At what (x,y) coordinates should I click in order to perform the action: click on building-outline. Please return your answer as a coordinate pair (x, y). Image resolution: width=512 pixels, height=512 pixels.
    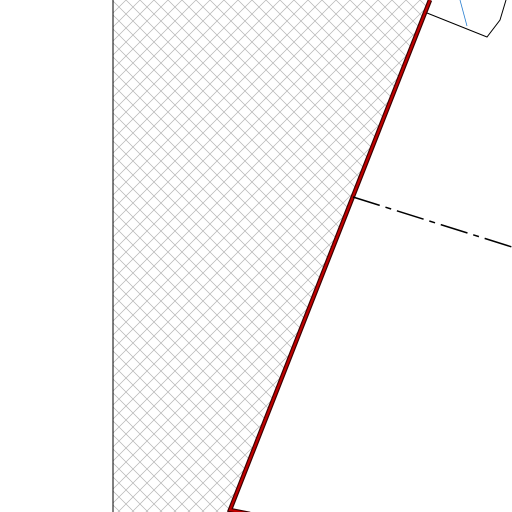
    Looking at the image, I should click on (466, 19).